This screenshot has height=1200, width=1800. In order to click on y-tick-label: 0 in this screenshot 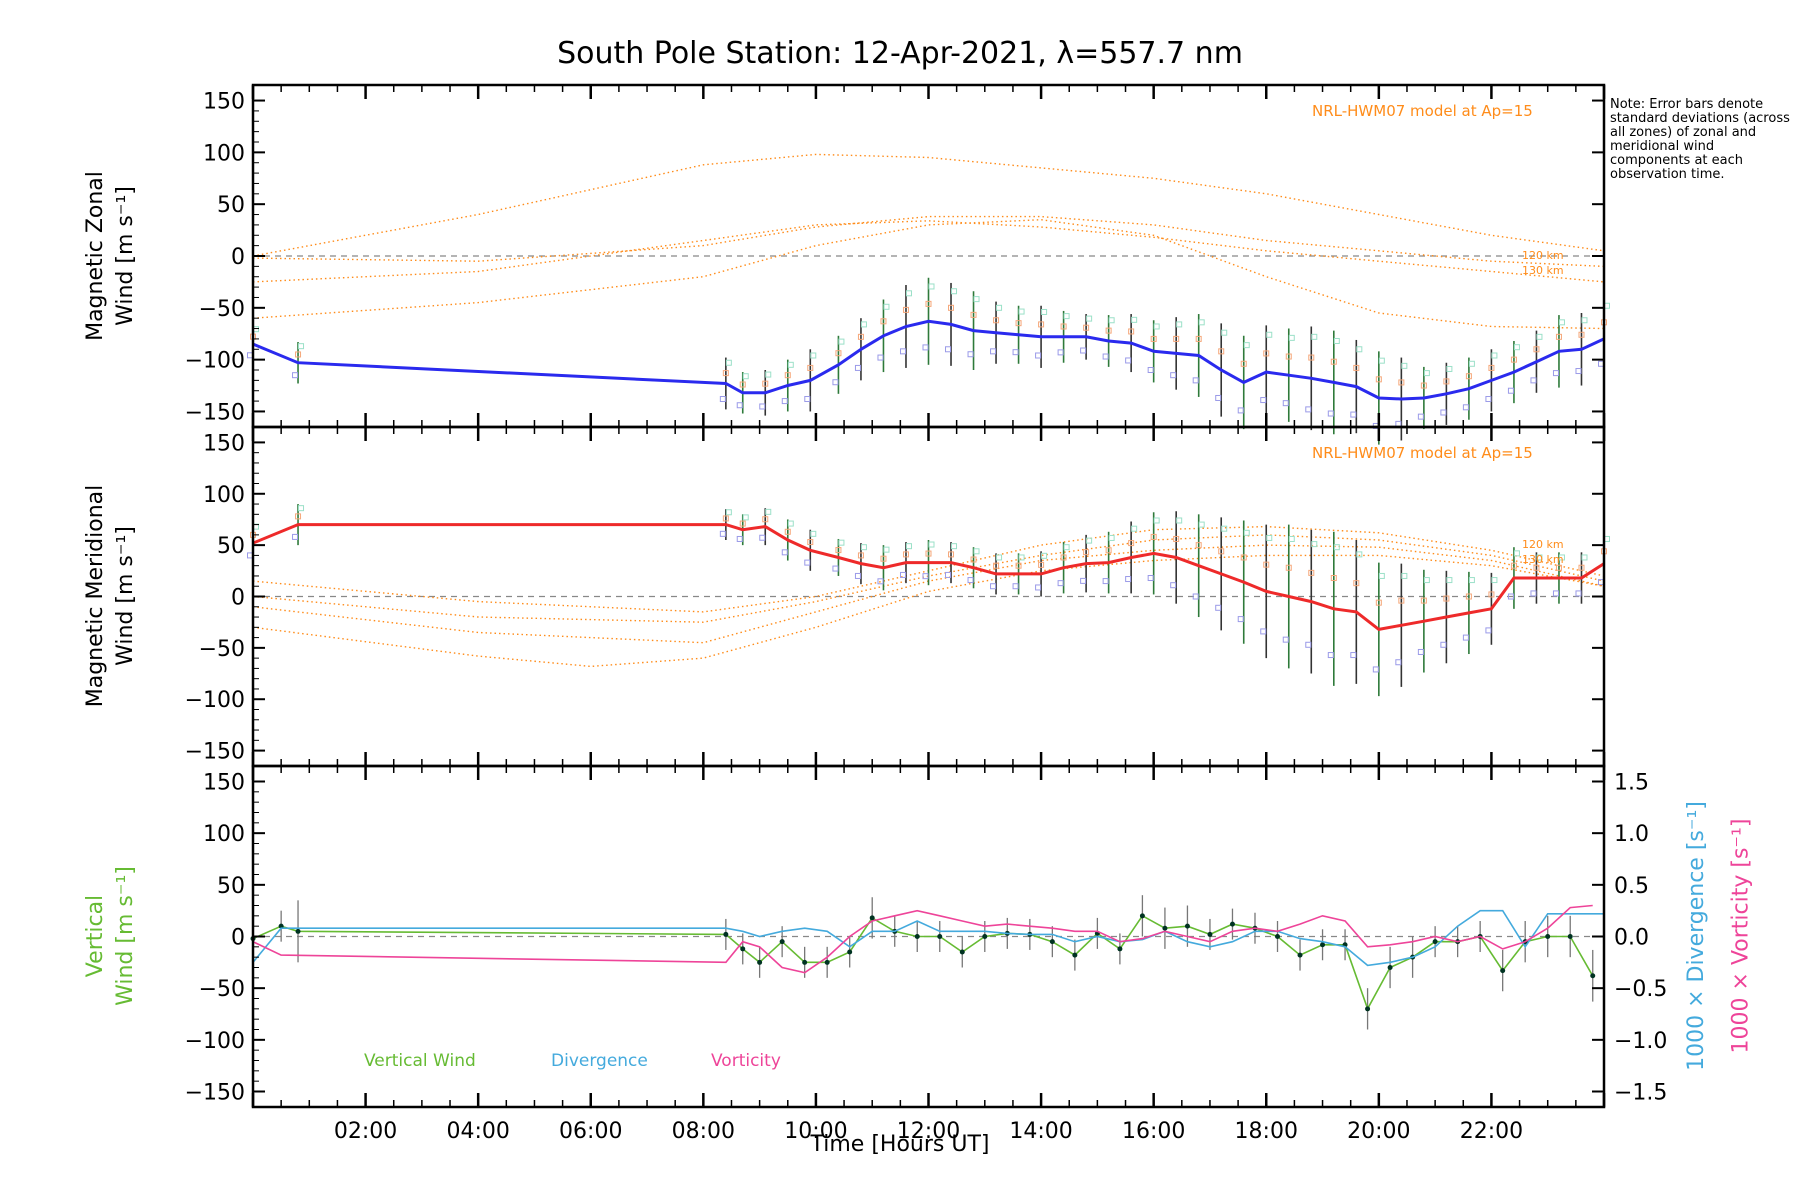, I will do `click(238, 598)`.